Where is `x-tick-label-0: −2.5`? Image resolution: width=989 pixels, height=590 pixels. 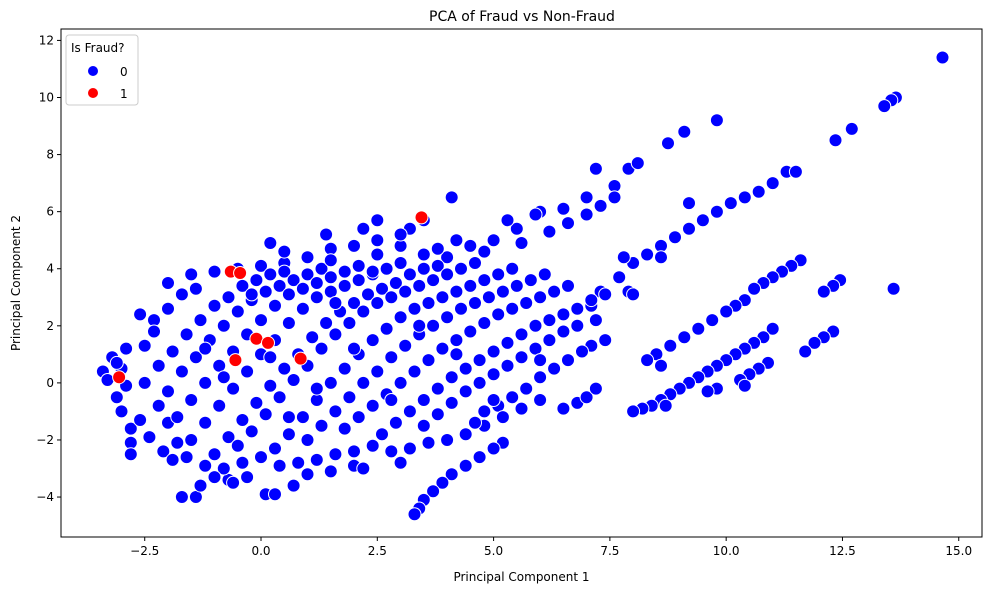
x-tick-label-0: −2.5 is located at coordinates (144, 551).